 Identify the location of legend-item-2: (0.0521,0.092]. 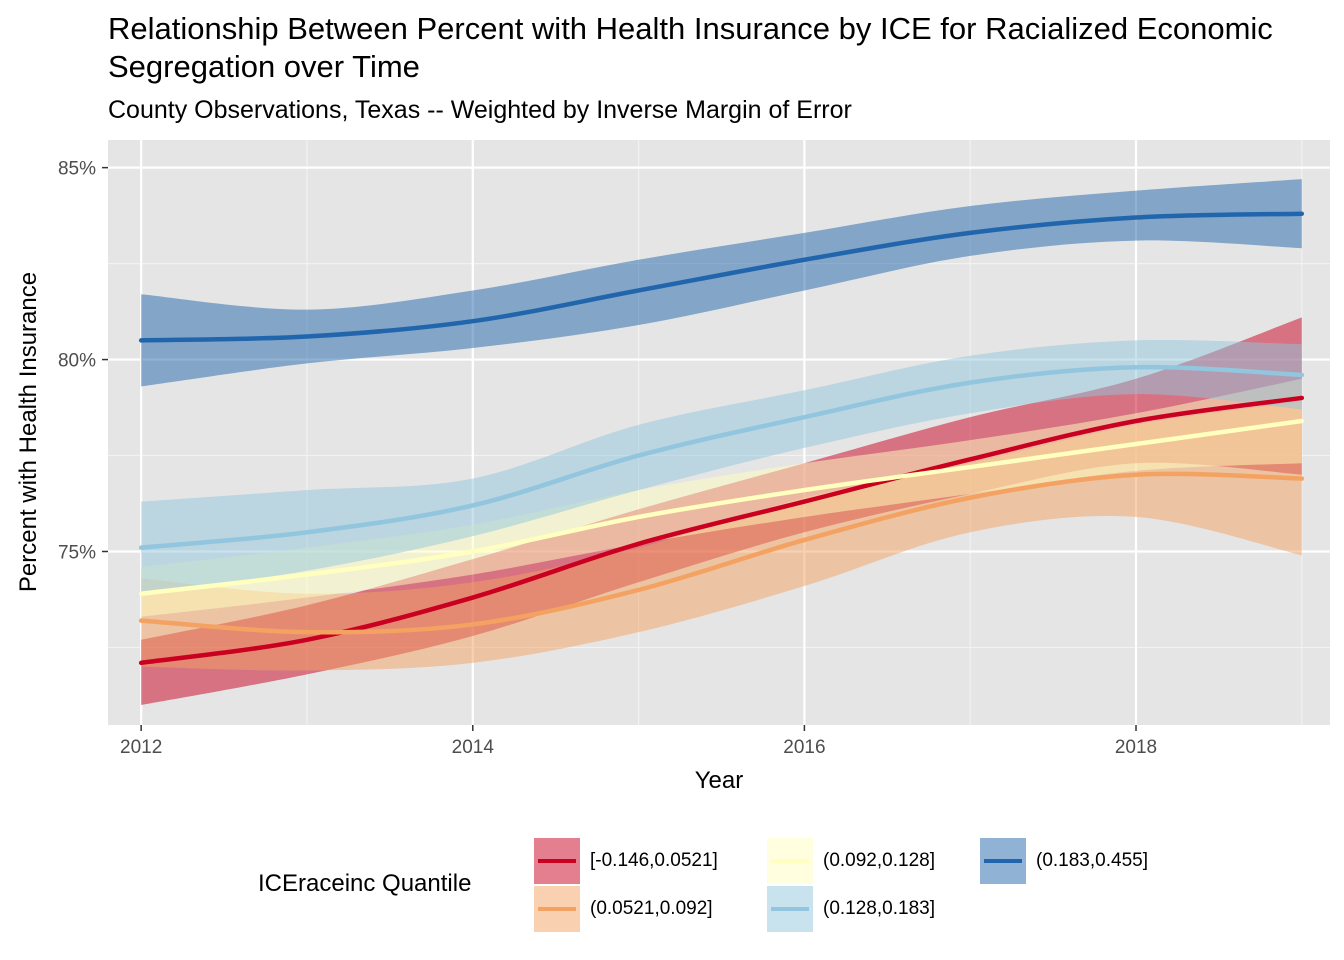
(623, 909).